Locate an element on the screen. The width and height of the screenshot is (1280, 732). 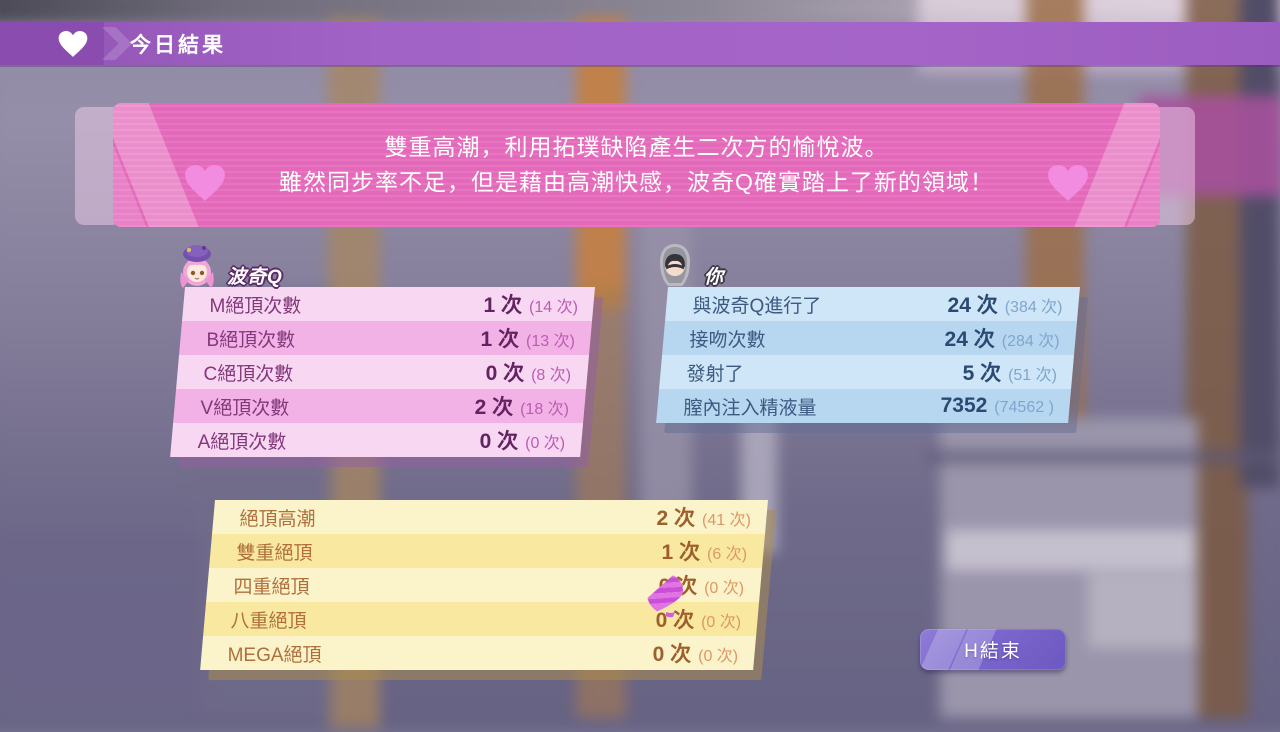
table-row: 絕頂高潮 2 次 (41 次) is located at coordinates (490, 517).